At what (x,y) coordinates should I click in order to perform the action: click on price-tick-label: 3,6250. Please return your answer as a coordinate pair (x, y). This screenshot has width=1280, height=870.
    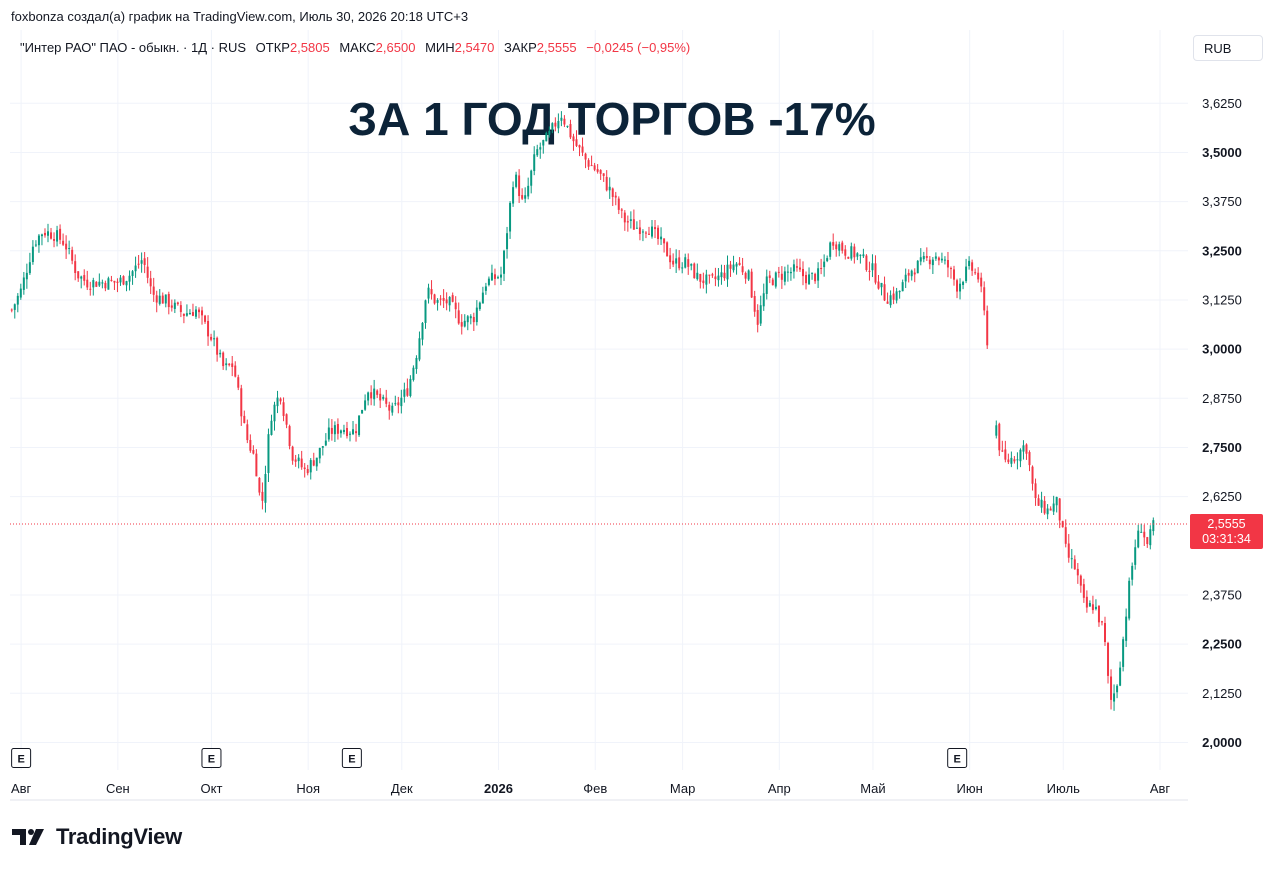
    Looking at the image, I should click on (1222, 103).